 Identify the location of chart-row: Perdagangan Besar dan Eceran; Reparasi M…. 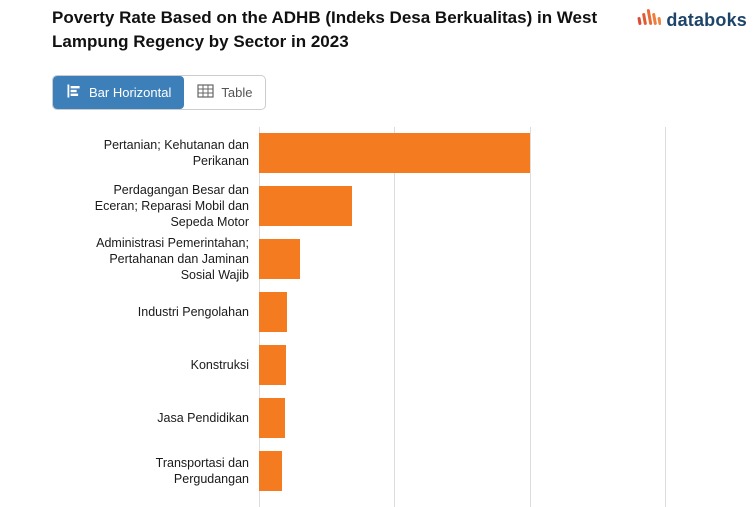
(376, 206).